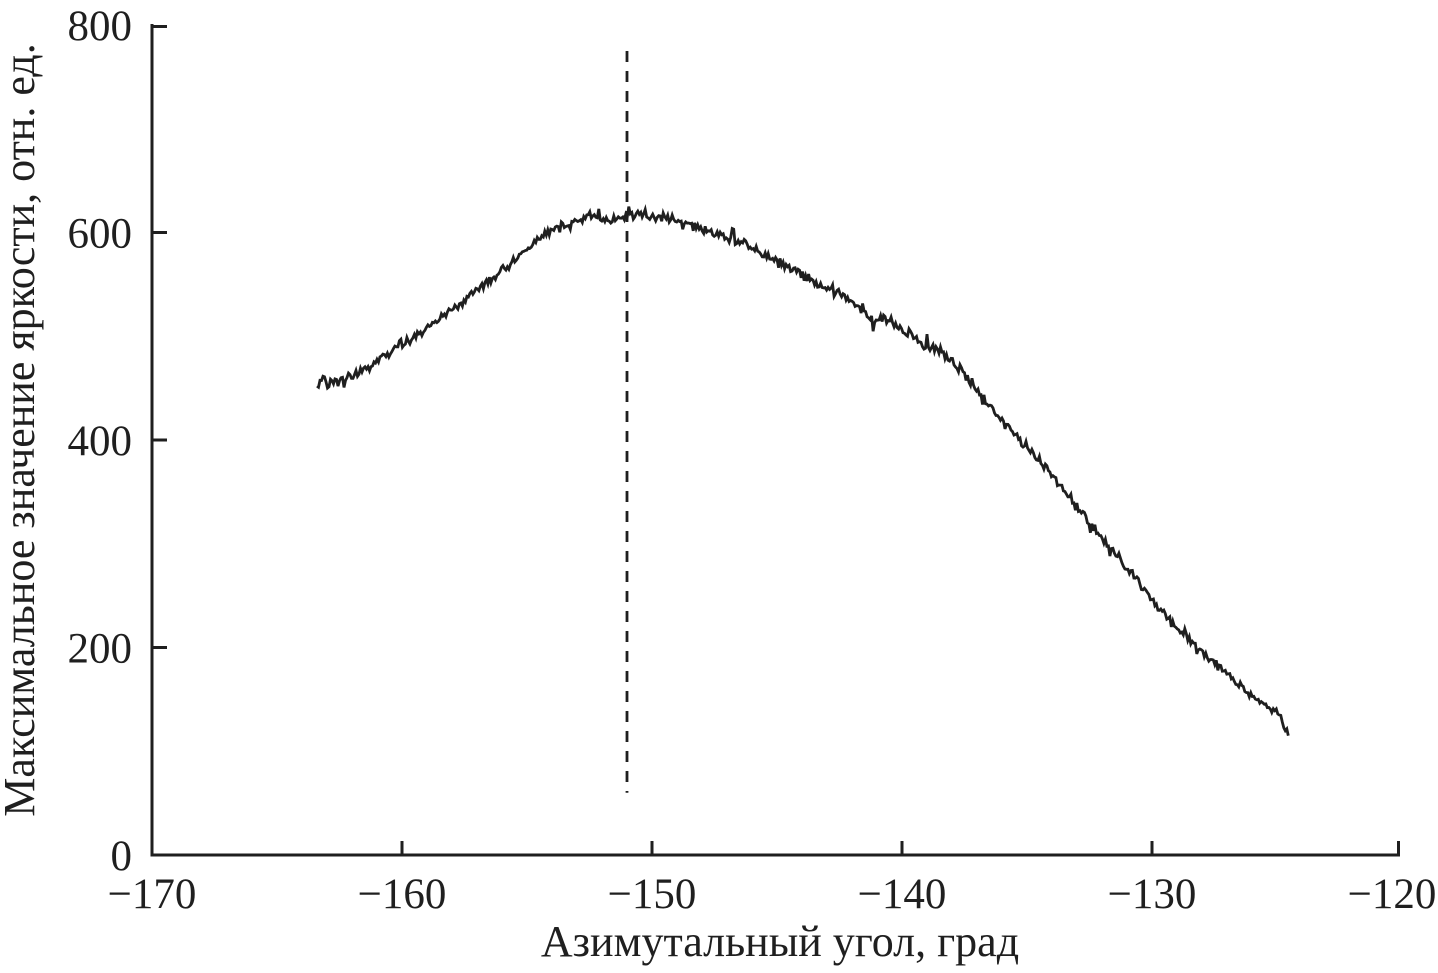 This screenshot has width=1438, height=973. Describe the element at coordinates (22, 429) in the screenshot. I see `y-axis-title: Максимальное значение яркости, отн. ед.` at that location.